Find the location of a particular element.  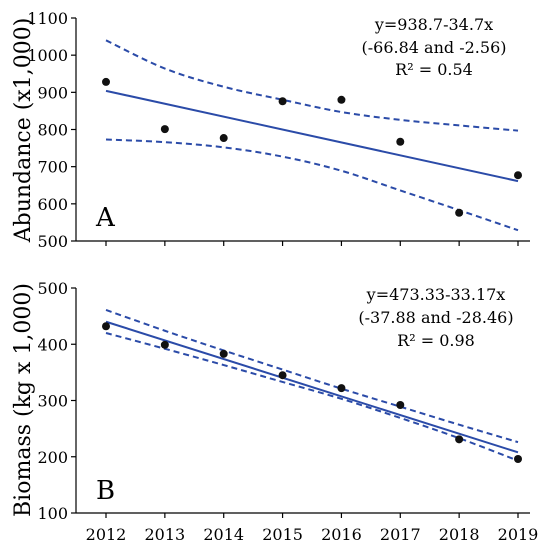

x-tick-label: 2012 is located at coordinates (106, 534).